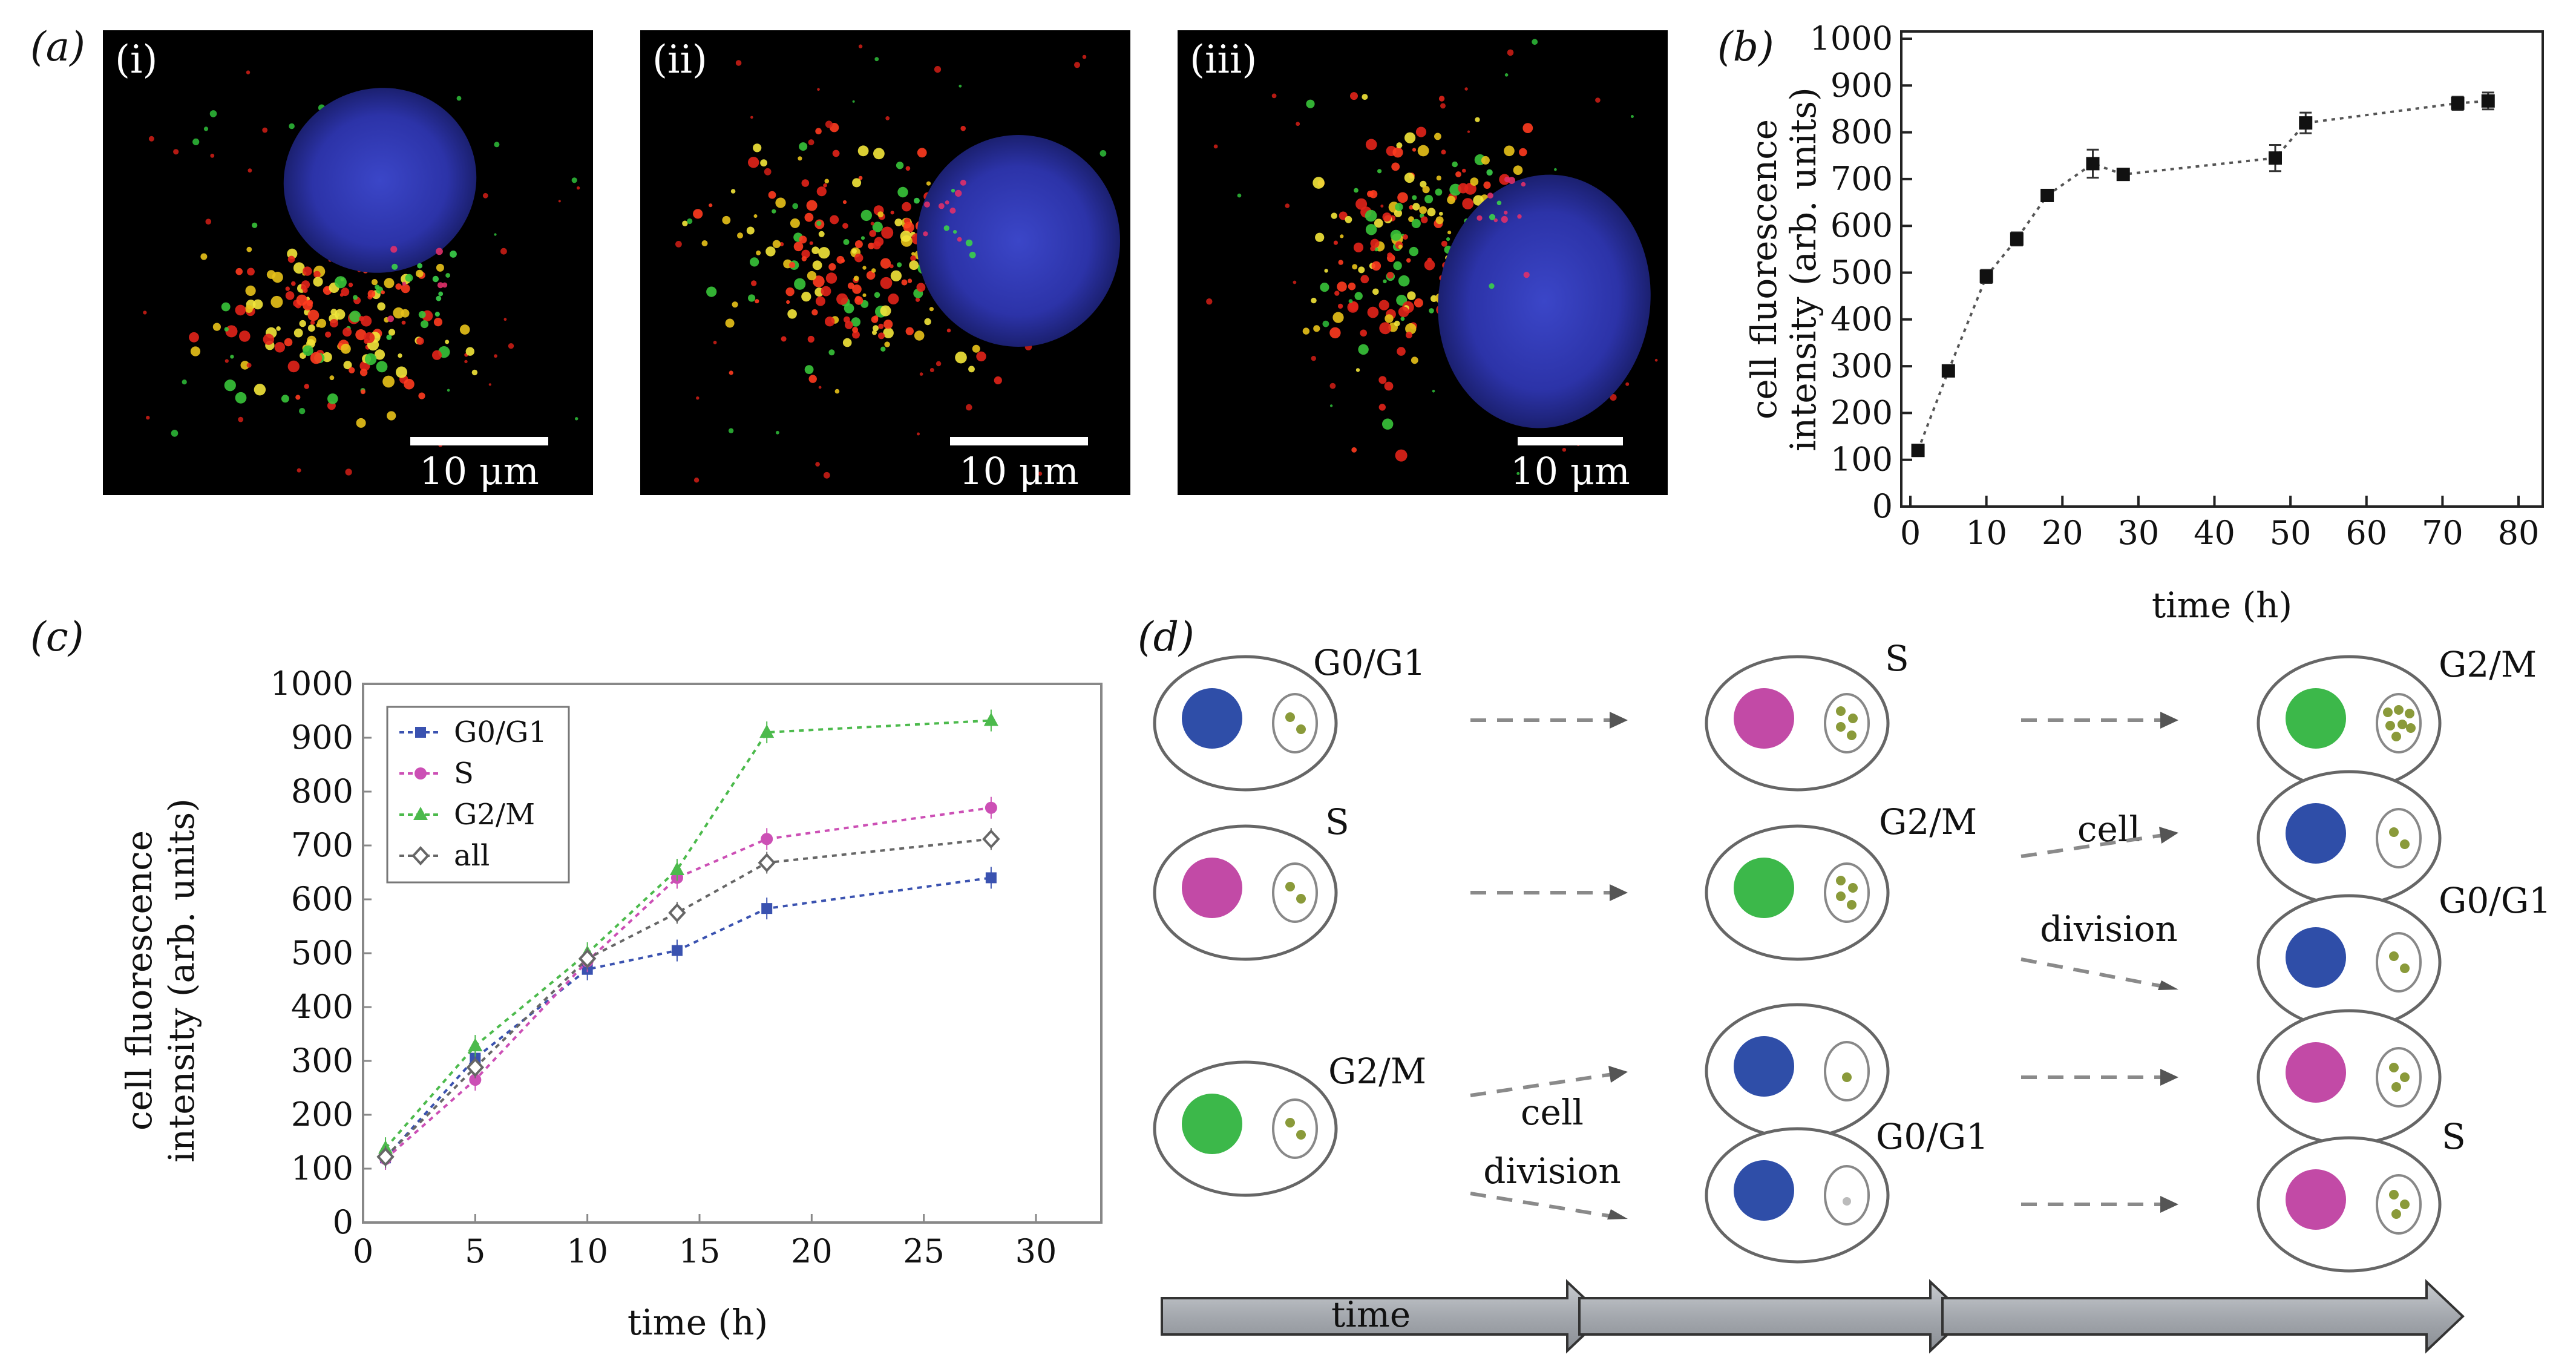 The width and height of the screenshot is (2576, 1372). Describe the element at coordinates (1018, 241) in the screenshot. I see `nucleus` at that location.